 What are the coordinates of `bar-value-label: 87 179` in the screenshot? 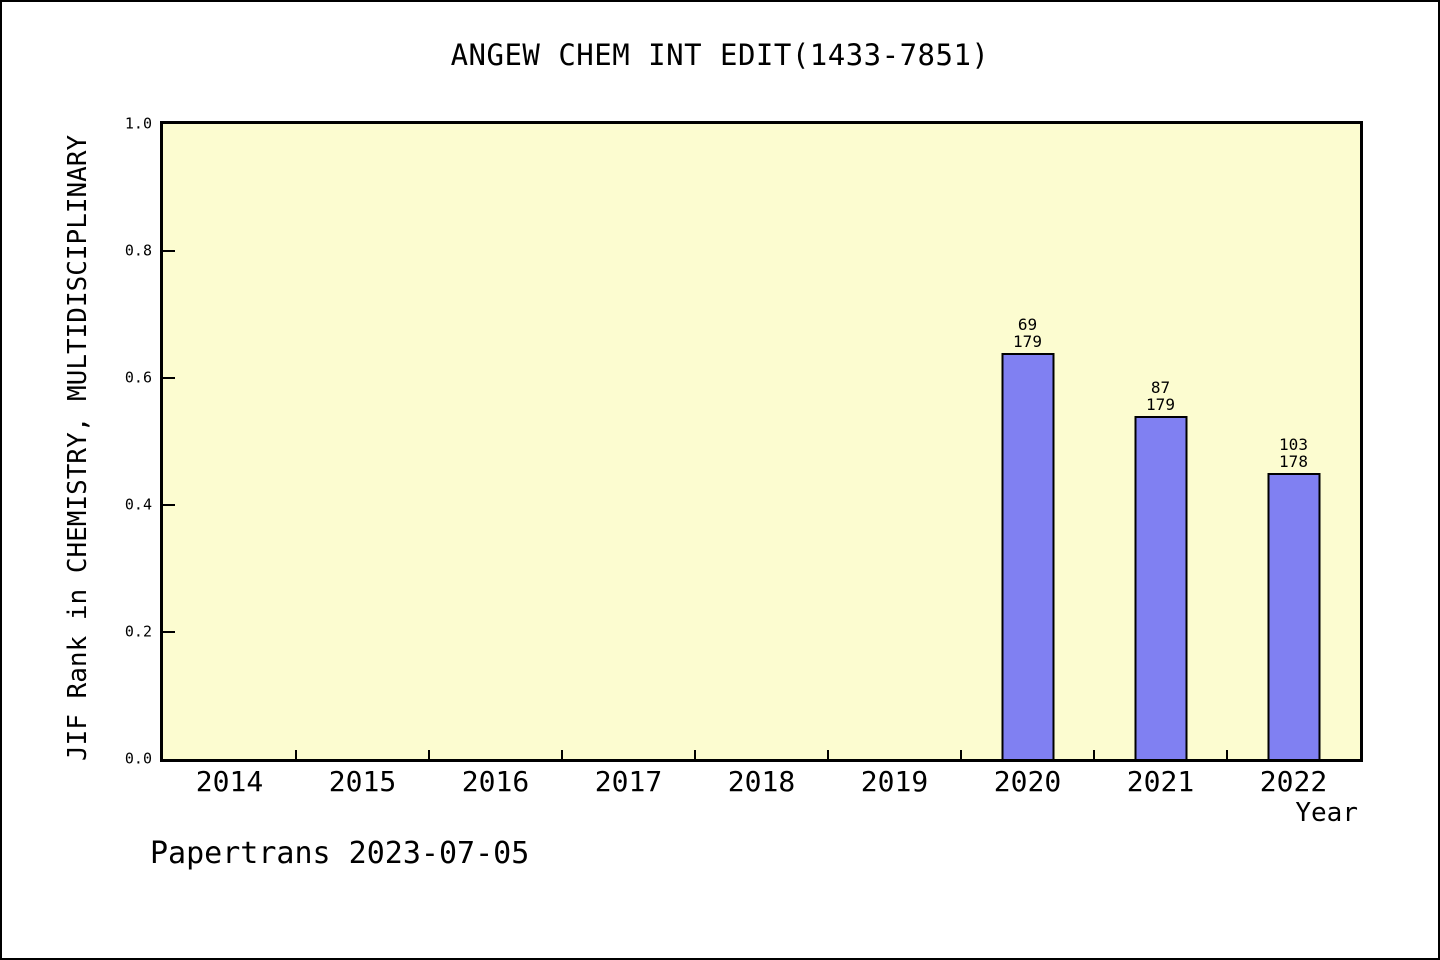 It's located at (1160, 396).